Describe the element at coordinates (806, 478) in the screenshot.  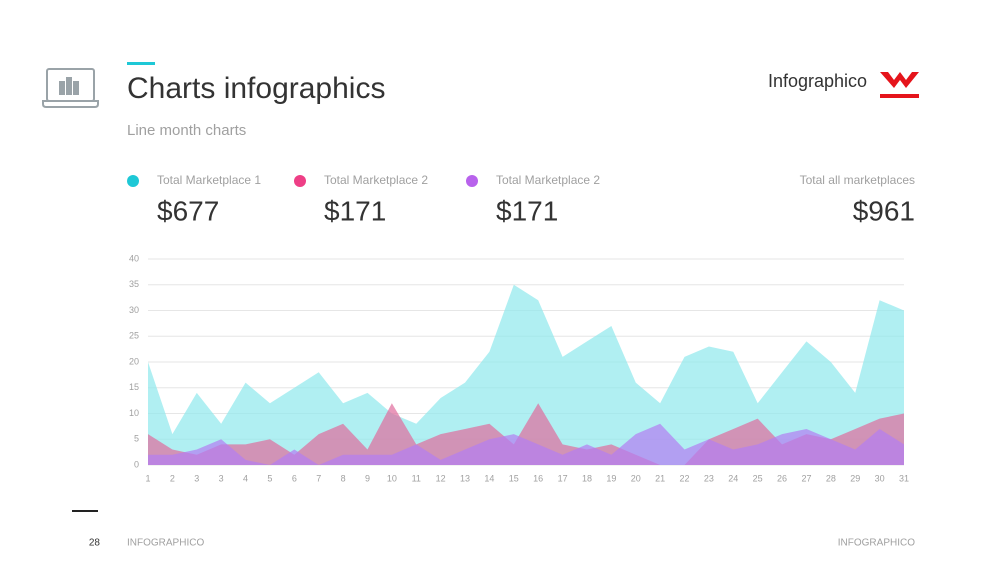
I see `x-tick-label: 27` at that location.